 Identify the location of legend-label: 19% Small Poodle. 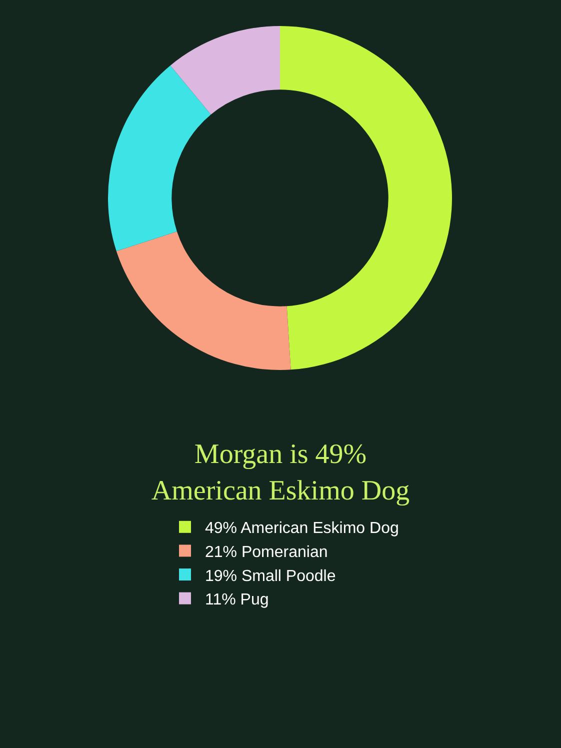
(270, 576).